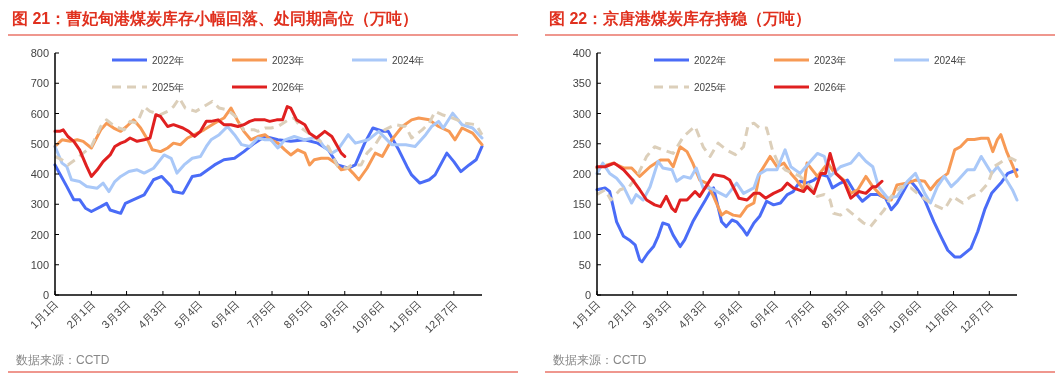 This screenshot has width=1061, height=379. I want to click on y-tick-label: 800, so click(39, 53).